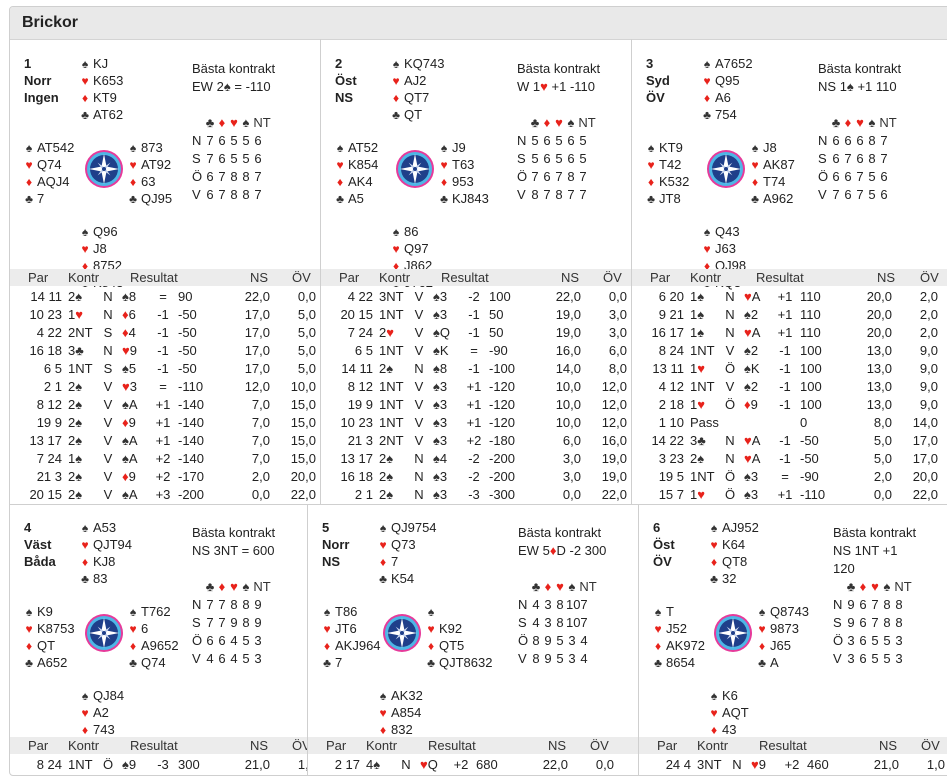 This screenshot has width=947, height=776. What do you see at coordinates (46, 645) in the screenshot?
I see `cards: QT` at bounding box center [46, 645].